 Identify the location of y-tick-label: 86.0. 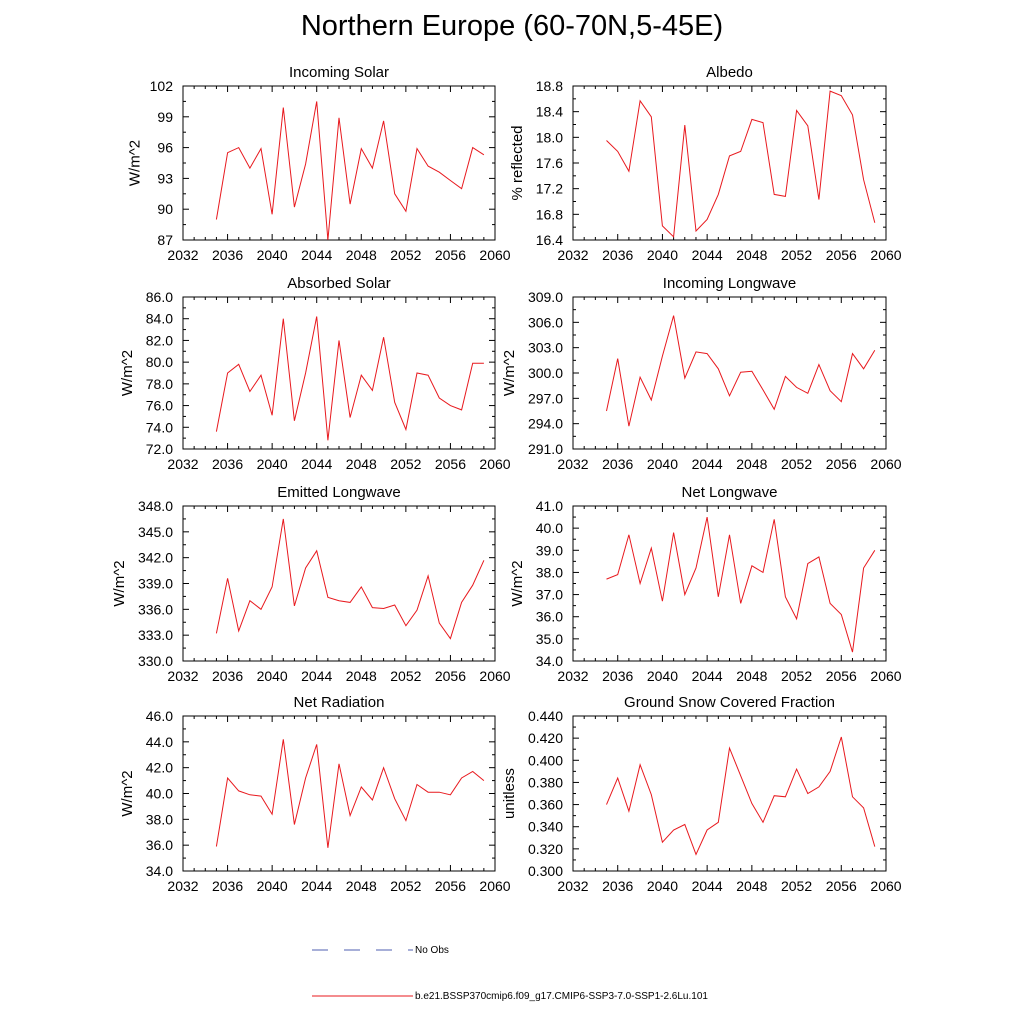
(159, 297).